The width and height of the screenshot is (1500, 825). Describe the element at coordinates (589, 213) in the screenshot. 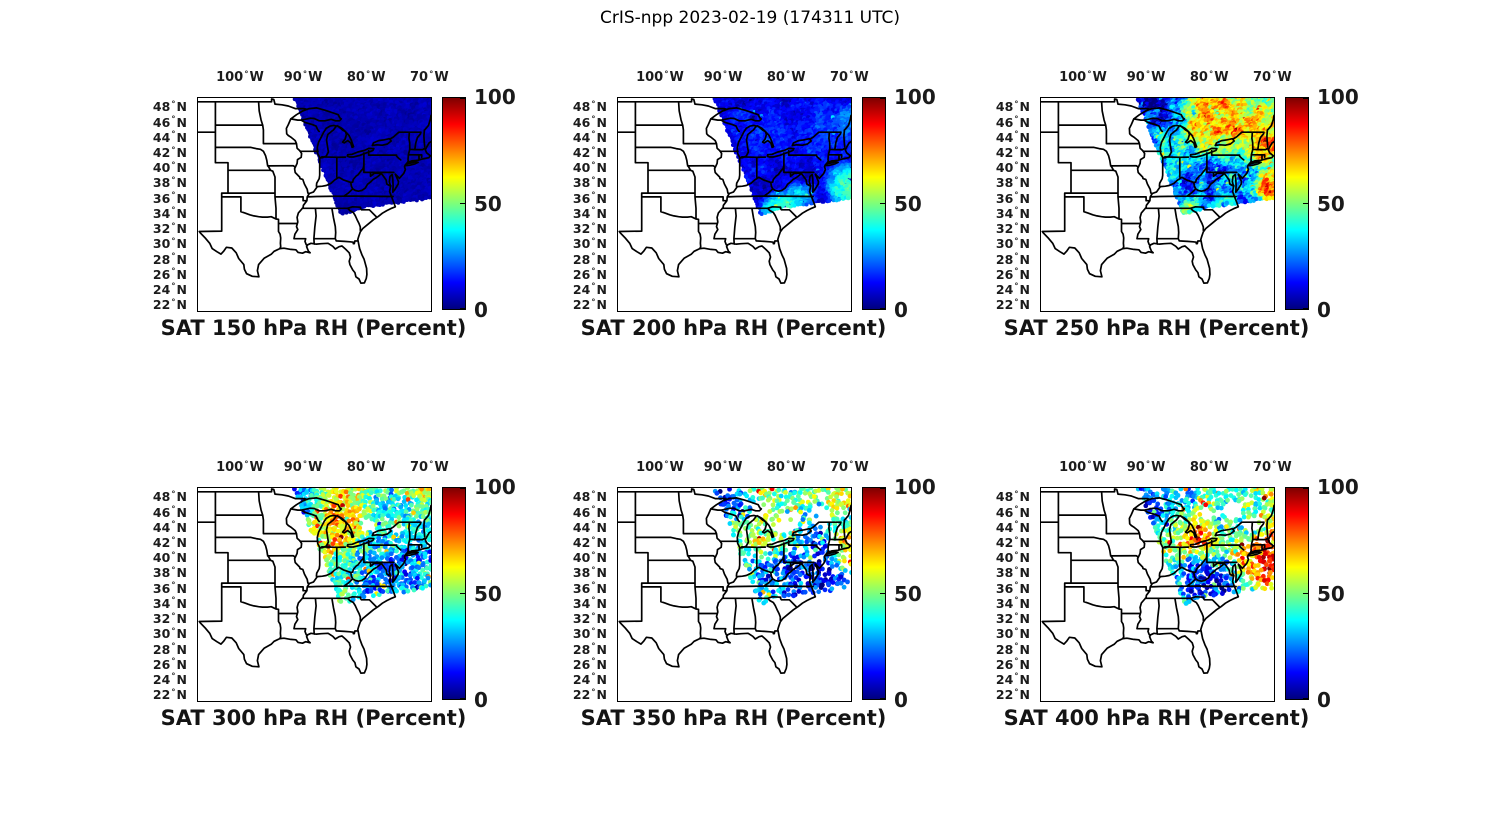

I see `lat-tick-label: 34°N` at that location.